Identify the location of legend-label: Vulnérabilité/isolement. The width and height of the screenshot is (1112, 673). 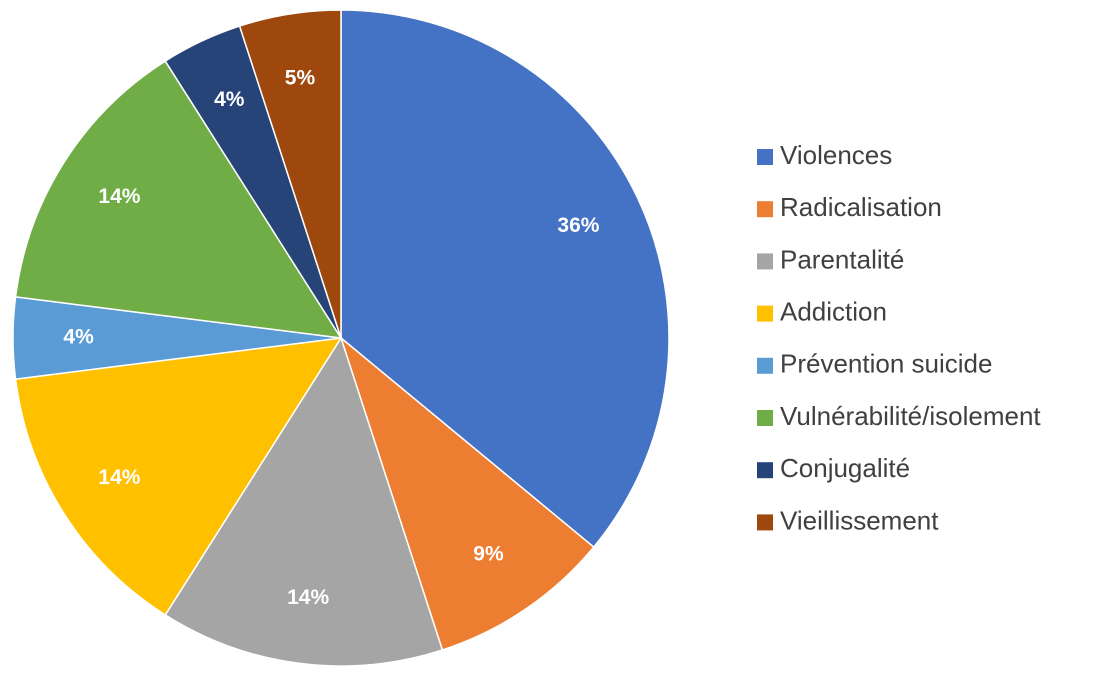
(910, 416).